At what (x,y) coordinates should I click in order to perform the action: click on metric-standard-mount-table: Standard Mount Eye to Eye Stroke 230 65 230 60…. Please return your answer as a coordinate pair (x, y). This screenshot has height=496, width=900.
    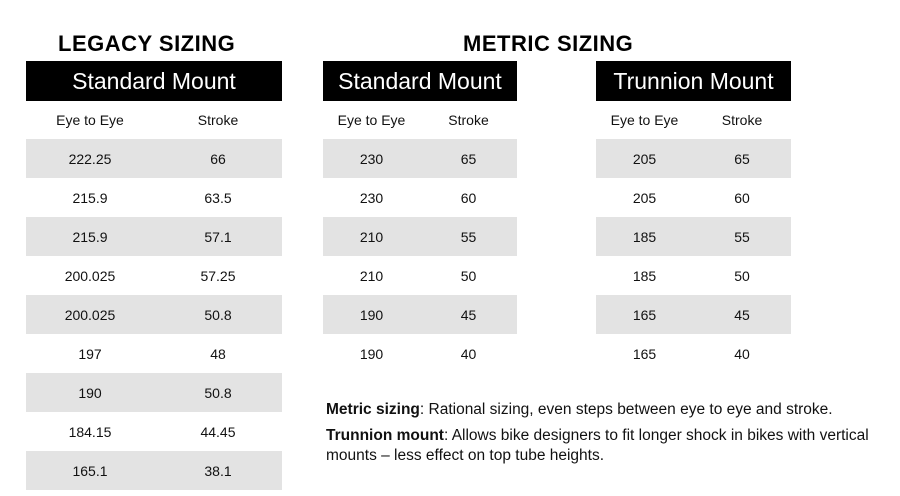
    Looking at the image, I should click on (420, 217).